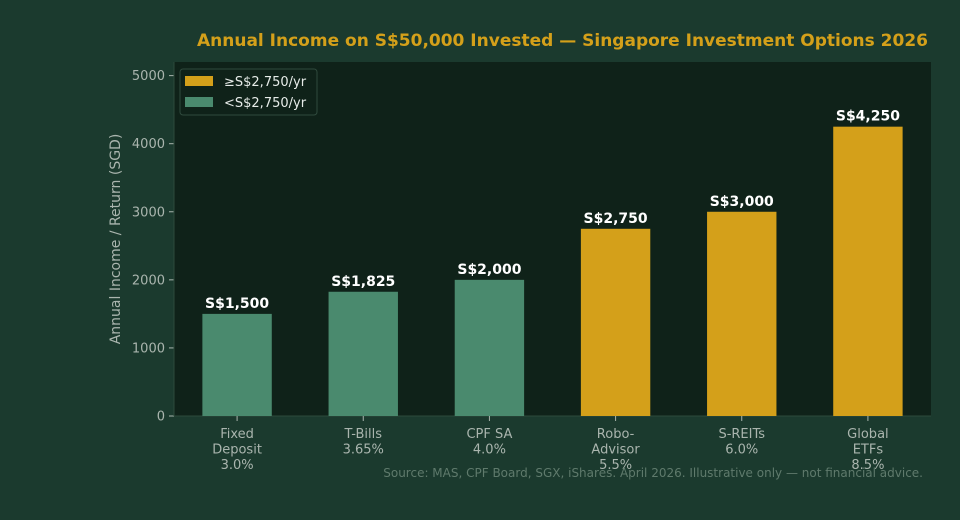 The image size is (960, 520). I want to click on legend: ≥S$2,750/yr <S$2,750/yr, so click(248, 92).